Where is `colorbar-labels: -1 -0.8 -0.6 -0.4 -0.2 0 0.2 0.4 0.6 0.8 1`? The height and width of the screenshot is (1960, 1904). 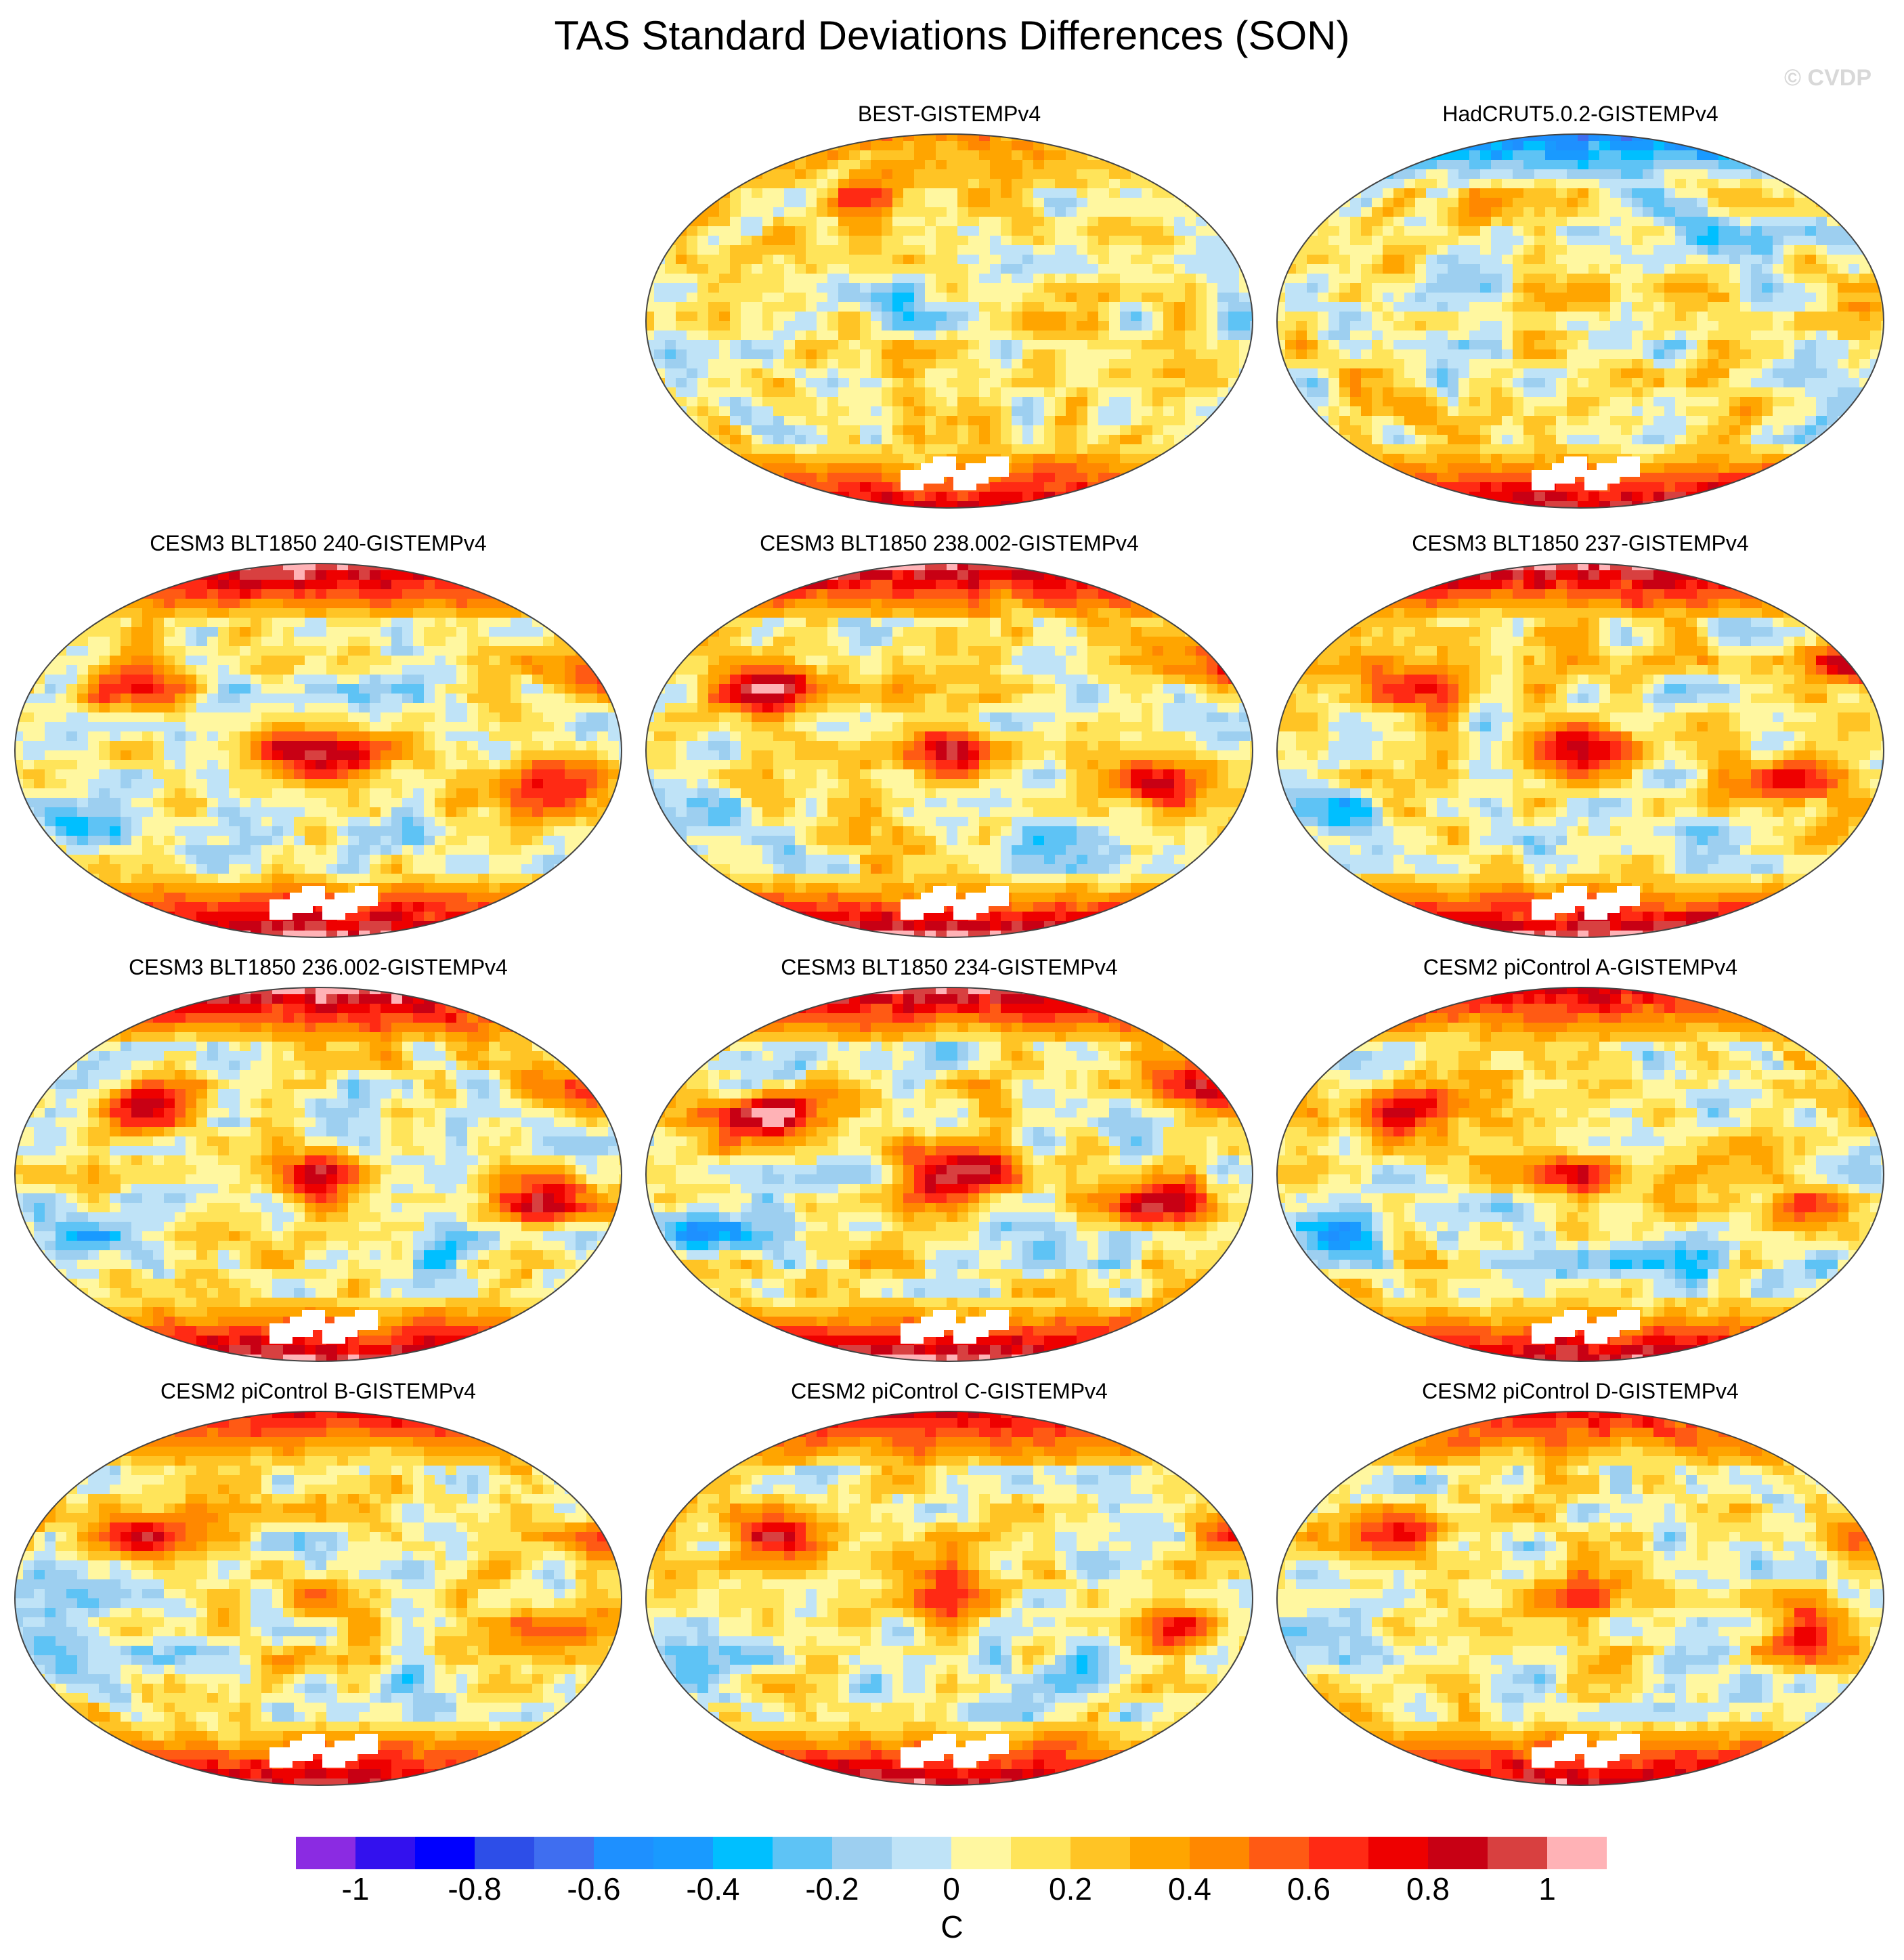 colorbar-labels: -1 -0.8 -0.6 -0.4 -0.2 0 0.2 0.4 0.6 0.8 1 is located at coordinates (952, 1891).